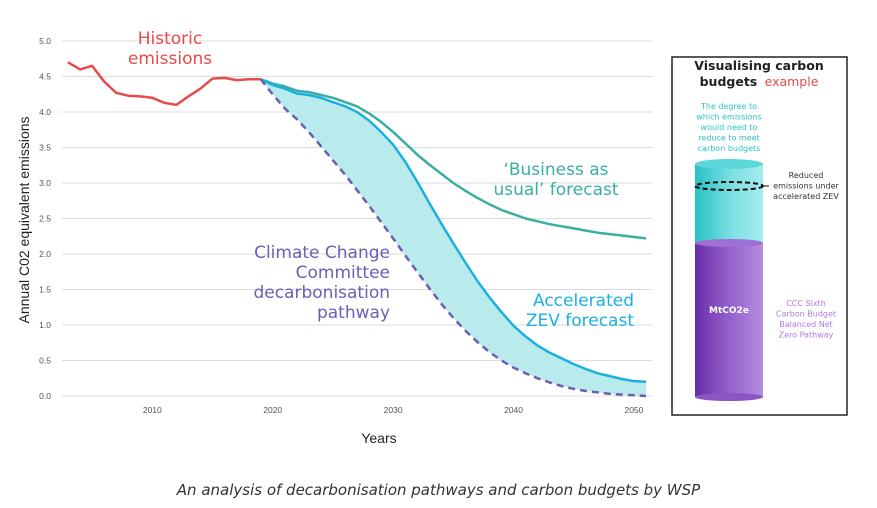  Describe the element at coordinates (152, 410) in the screenshot. I see `x-tick-label: 2010` at that location.